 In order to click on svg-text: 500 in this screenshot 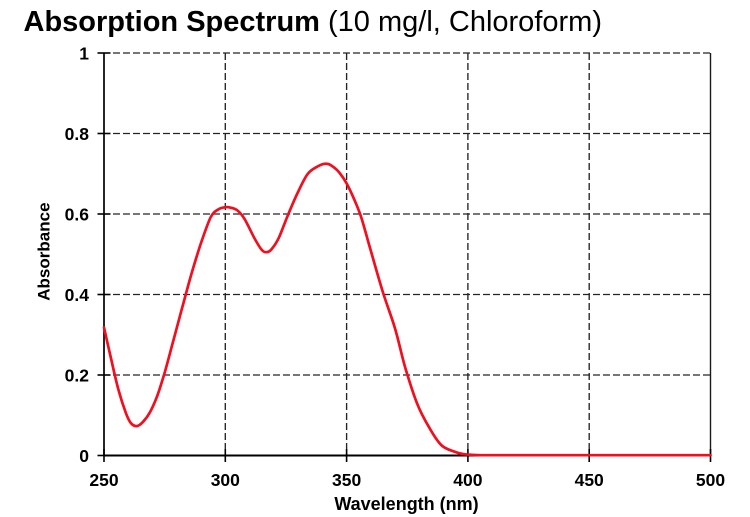, I will do `click(710, 480)`.